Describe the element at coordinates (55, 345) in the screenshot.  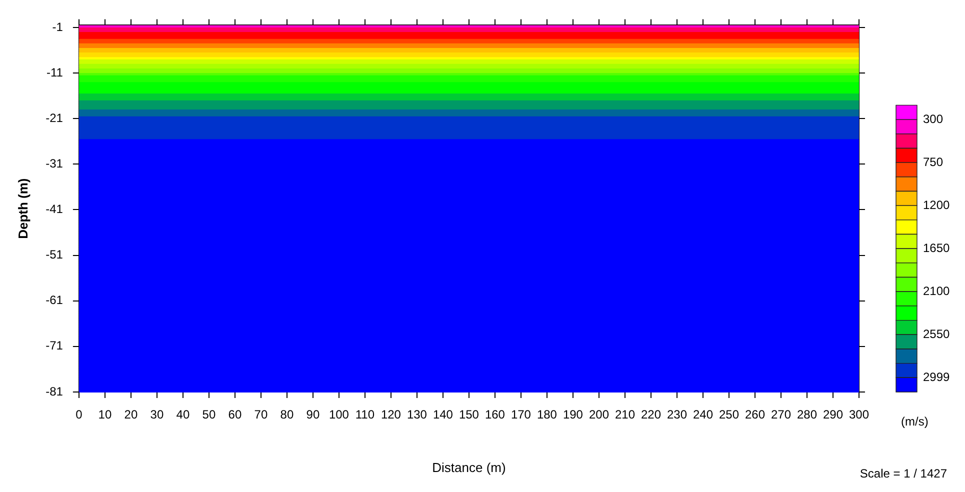
I see `y-tick-label: -71` at that location.